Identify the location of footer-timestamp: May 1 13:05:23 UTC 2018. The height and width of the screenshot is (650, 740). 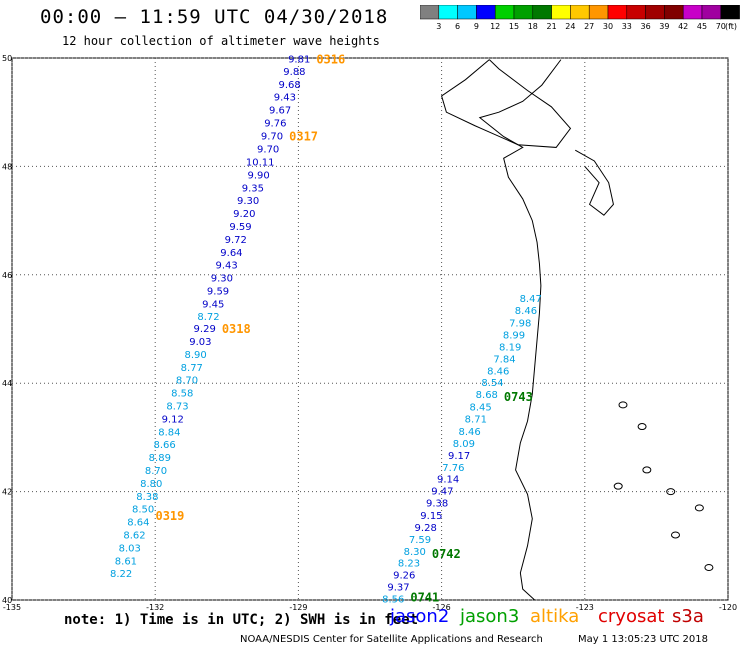
(643, 639).